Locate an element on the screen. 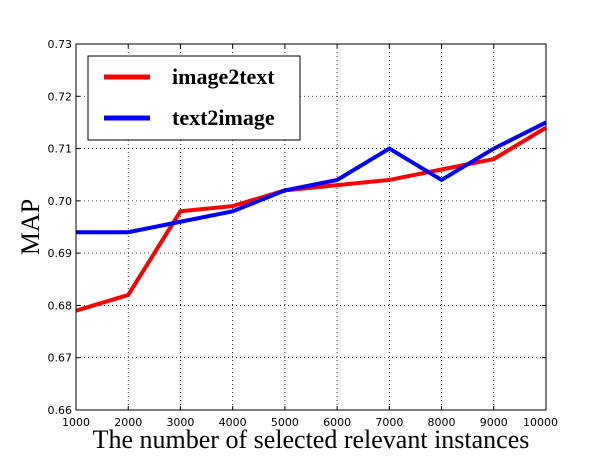 This screenshot has width=608, height=456. legend-label-text2image: text2image is located at coordinates (223, 117).